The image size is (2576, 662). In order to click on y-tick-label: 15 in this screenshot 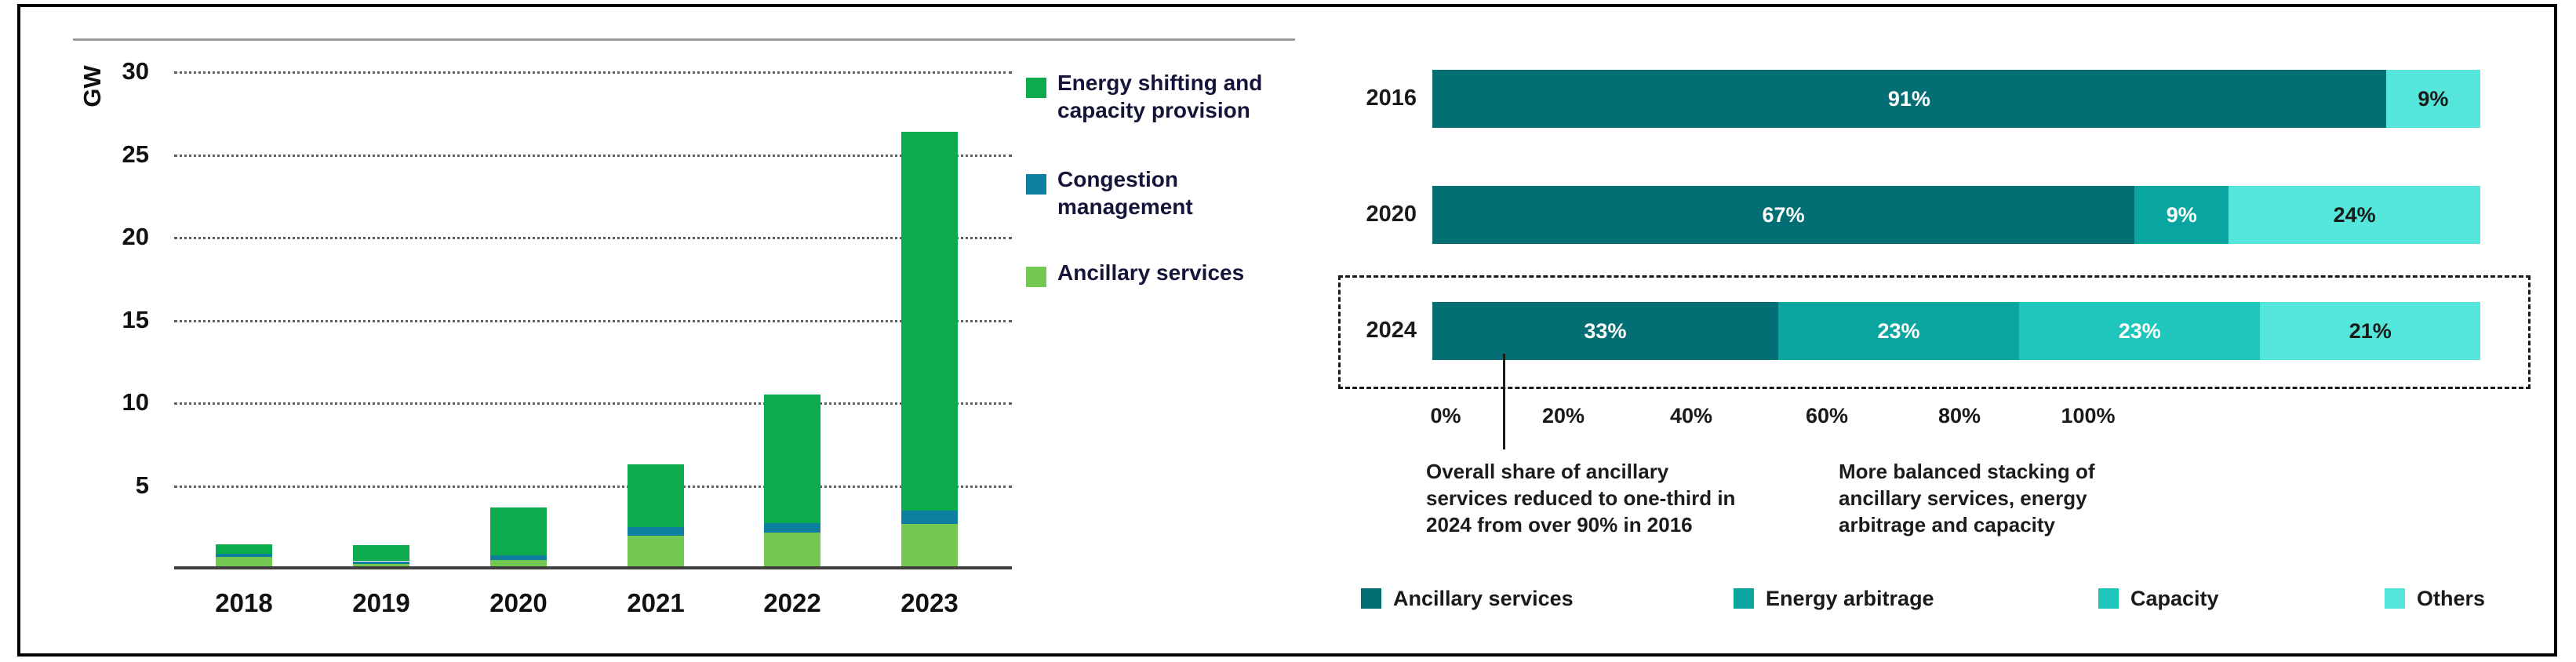, I will do `click(135, 319)`.